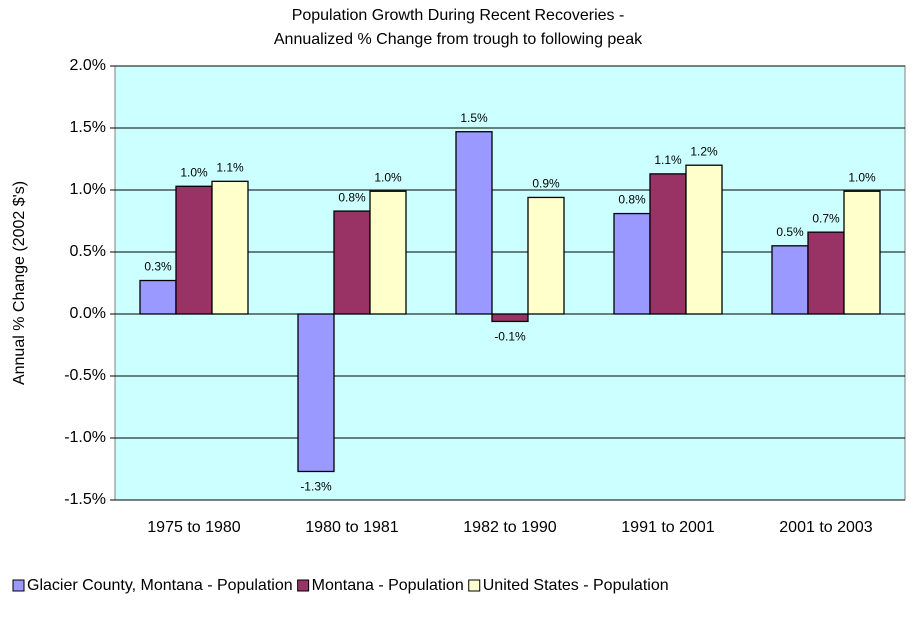 The image size is (917, 626). Describe the element at coordinates (316, 487) in the screenshot. I see `value-label: -1.3%` at that location.